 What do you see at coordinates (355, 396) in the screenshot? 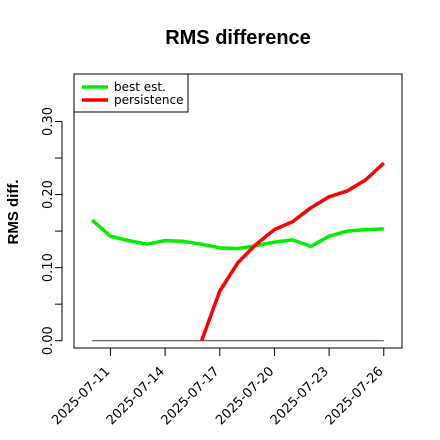
I see `x-tick-label: 2025-07-26` at bounding box center [355, 396].